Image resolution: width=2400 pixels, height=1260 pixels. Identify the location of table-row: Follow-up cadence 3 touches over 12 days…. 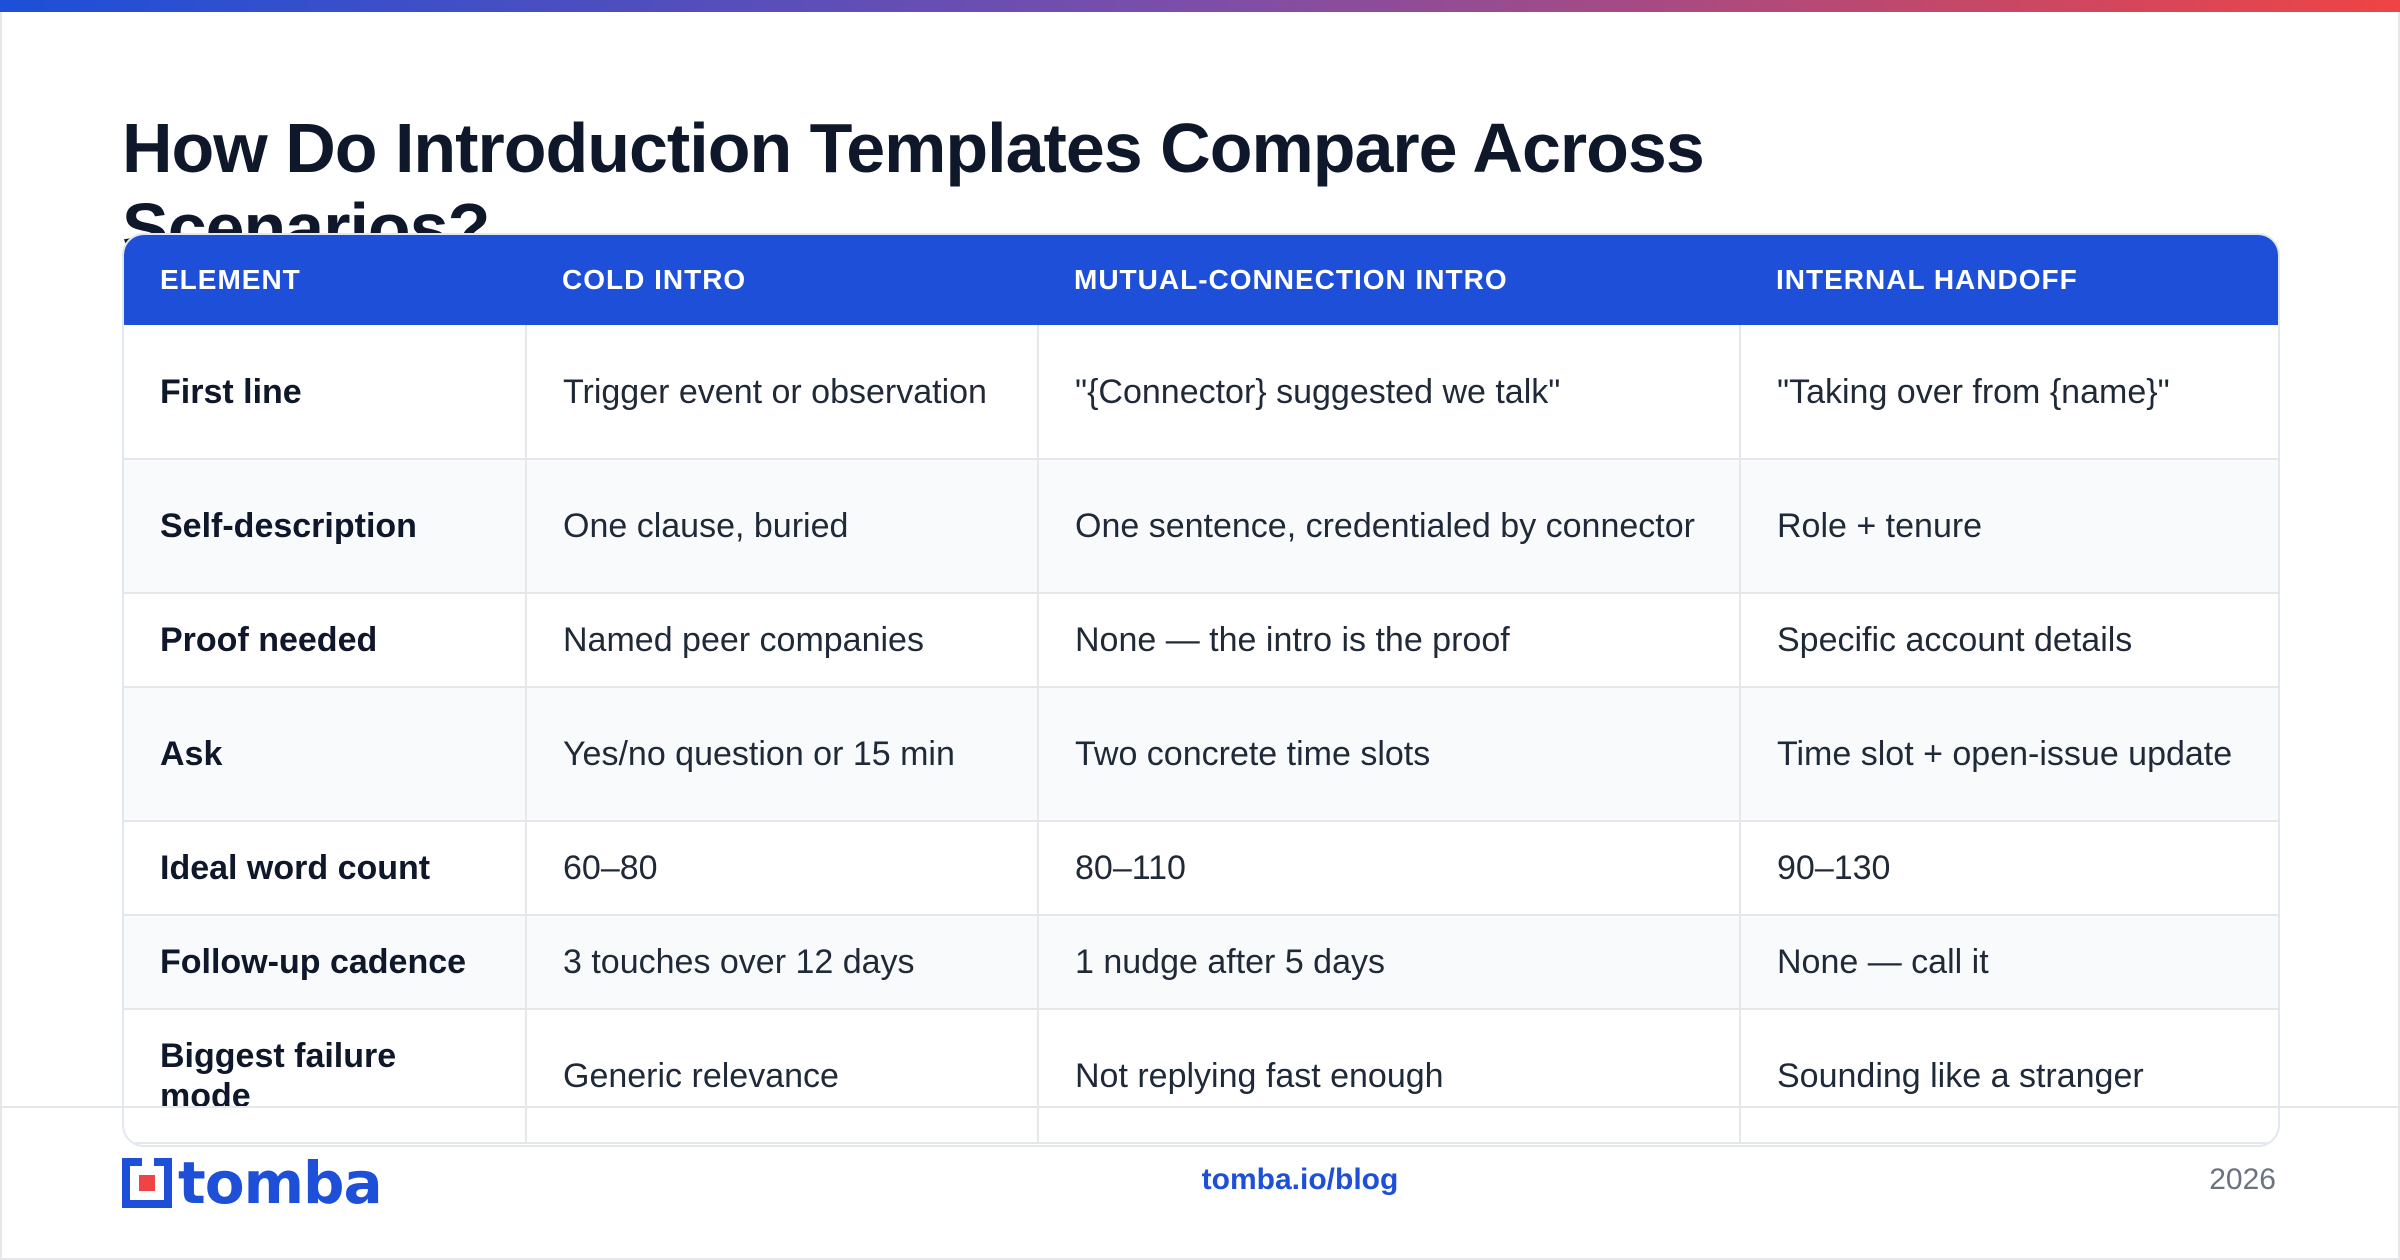
(1201, 962).